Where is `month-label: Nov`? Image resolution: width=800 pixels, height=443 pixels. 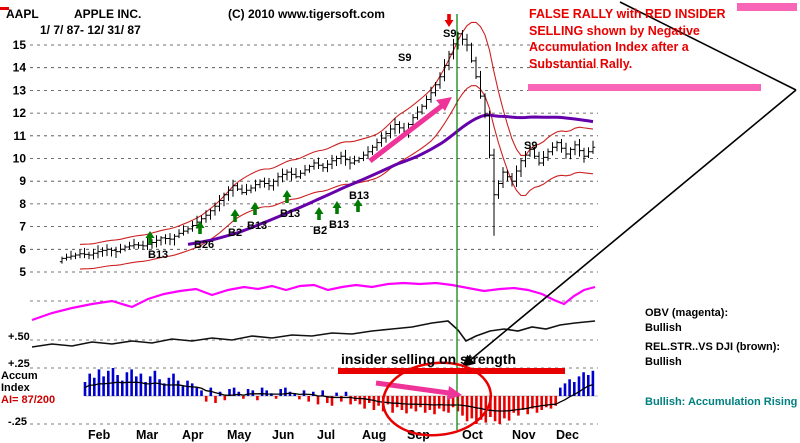
month-label: Nov is located at coordinates (524, 435).